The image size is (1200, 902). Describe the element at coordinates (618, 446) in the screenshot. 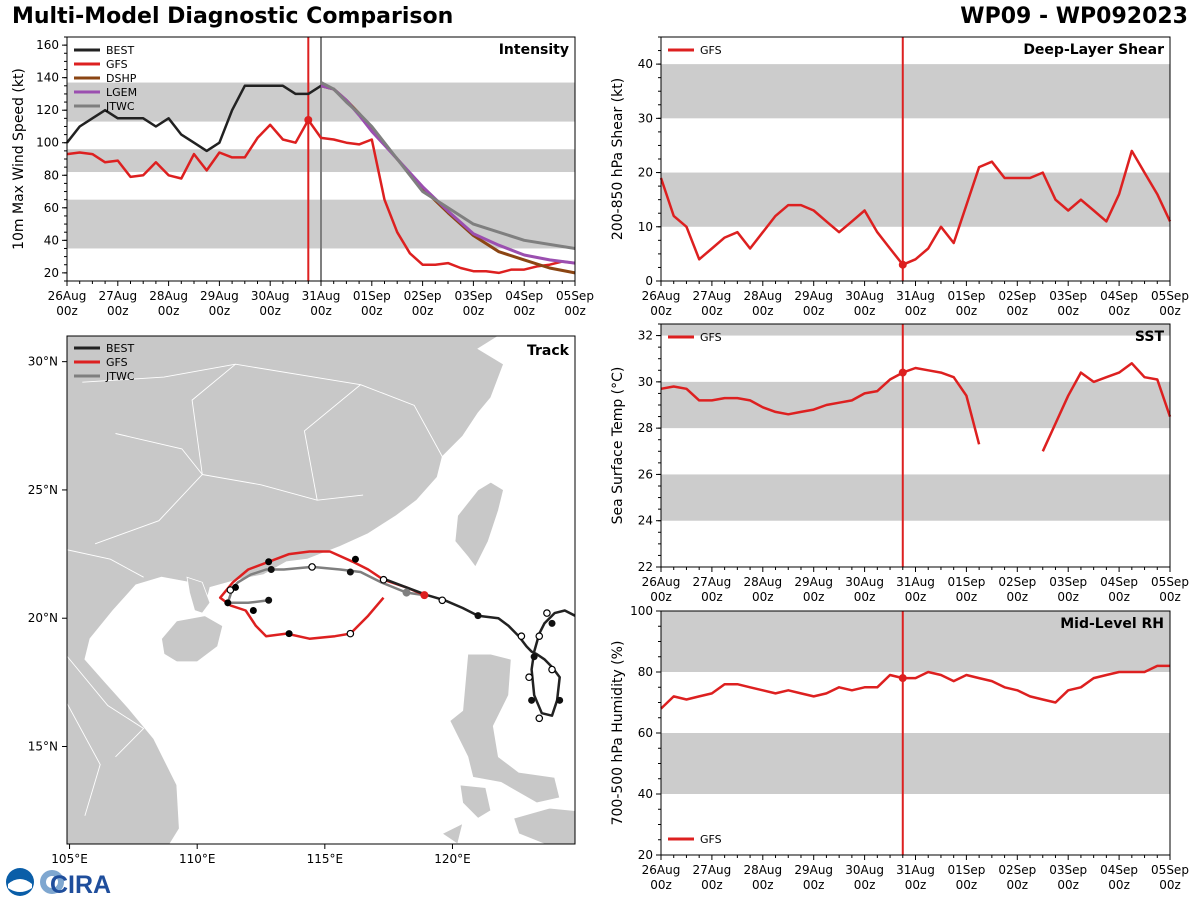

I see `sst-ylabel: Sea Surface Temp (°C)` at that location.